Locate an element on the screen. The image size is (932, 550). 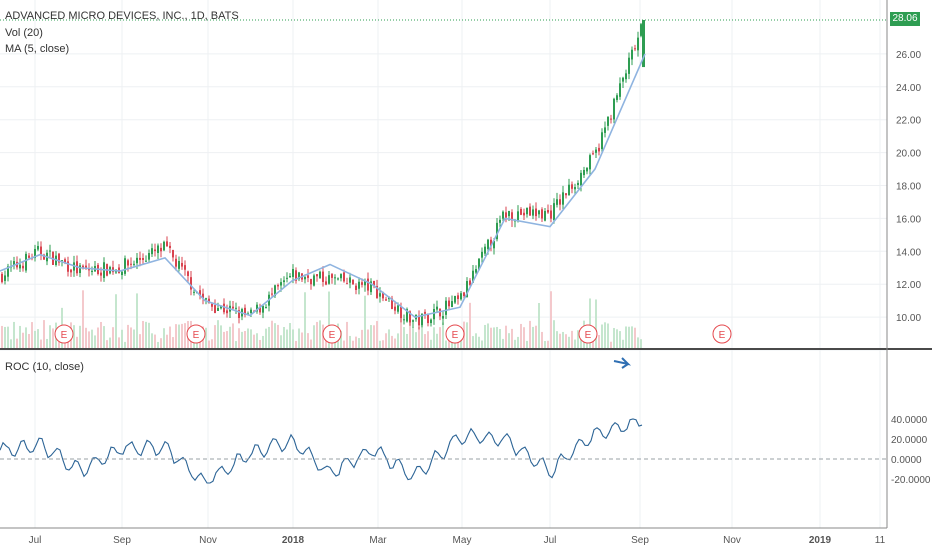
time-tick-label: May is located at coordinates (462, 540).